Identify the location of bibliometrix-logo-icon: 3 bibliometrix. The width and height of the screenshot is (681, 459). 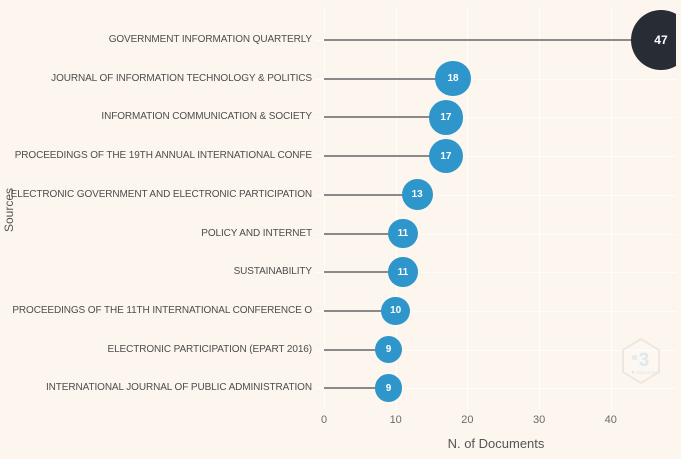
(641, 361).